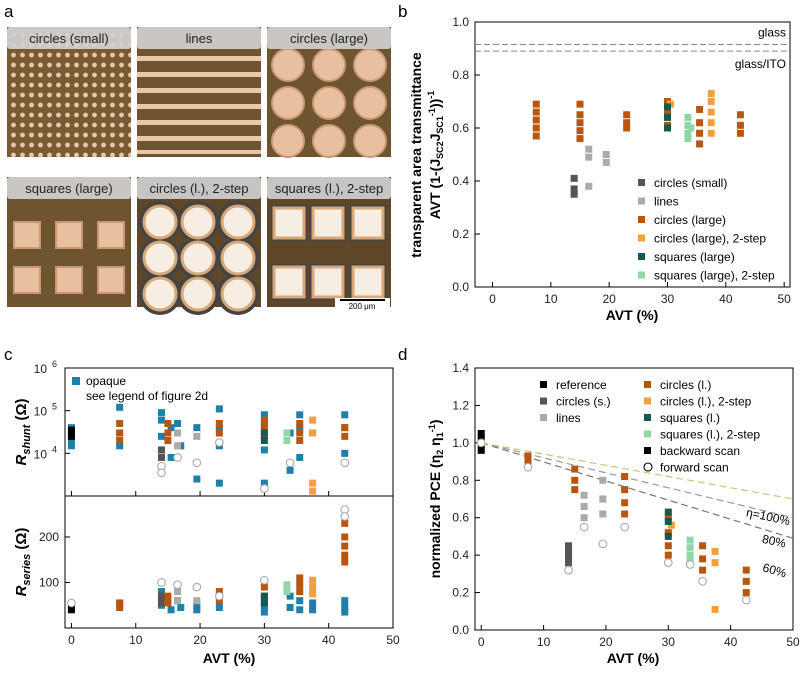  Describe the element at coordinates (711, 101) in the screenshot. I see `chart-b-circles-large-2-step-point` at that location.